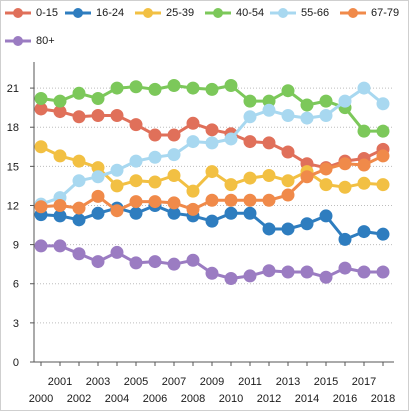 The image size is (409, 411). I want to click on legend-label: 0-15, so click(47, 13).